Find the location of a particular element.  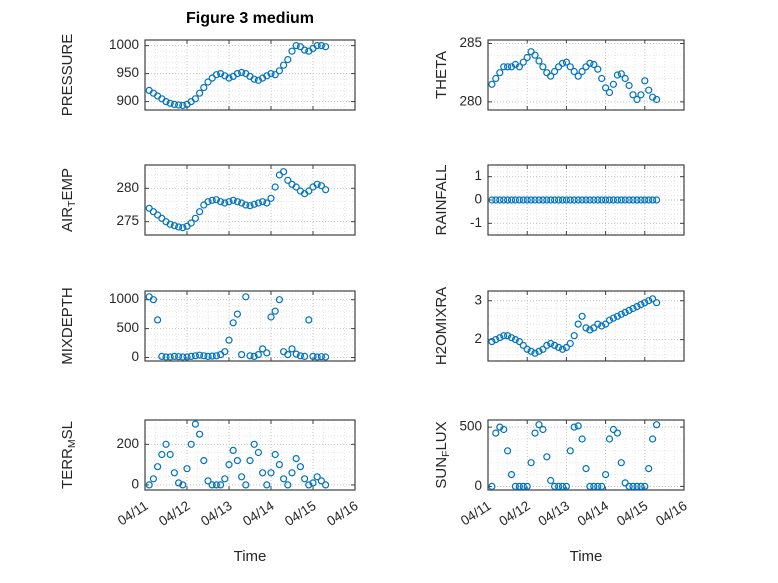

x-tick-label: 04/16 is located at coordinates (342, 513).